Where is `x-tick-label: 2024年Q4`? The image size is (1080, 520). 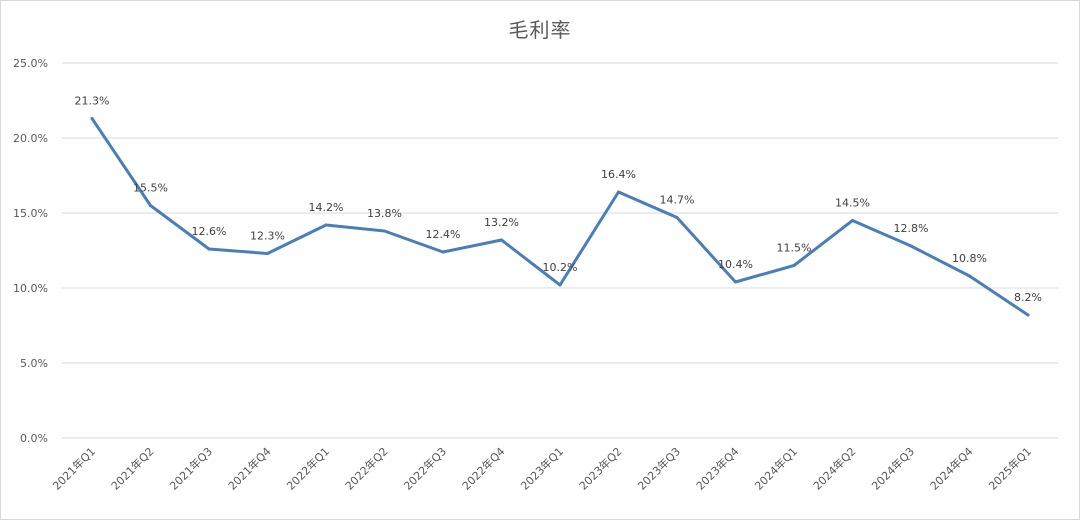
x-tick-label: 2024年Q4 is located at coordinates (951, 468).